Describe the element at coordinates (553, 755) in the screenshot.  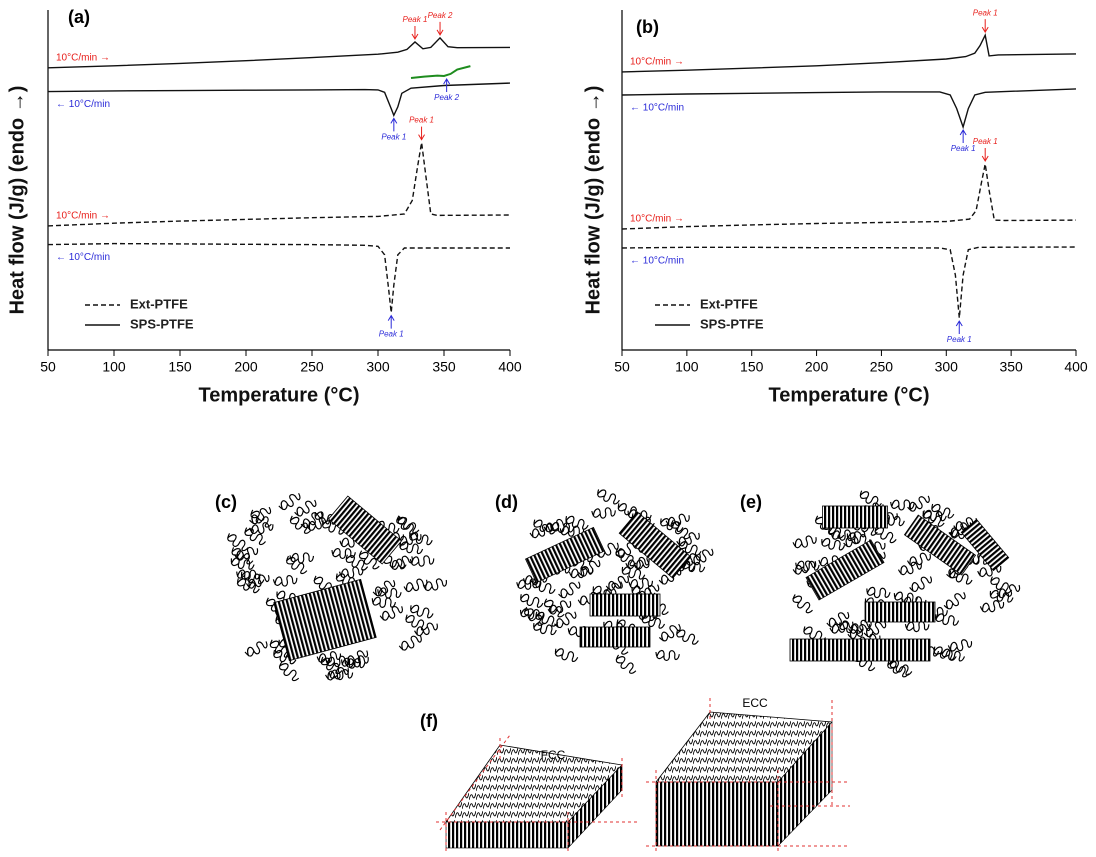
I see `slab-label: FCC` at that location.